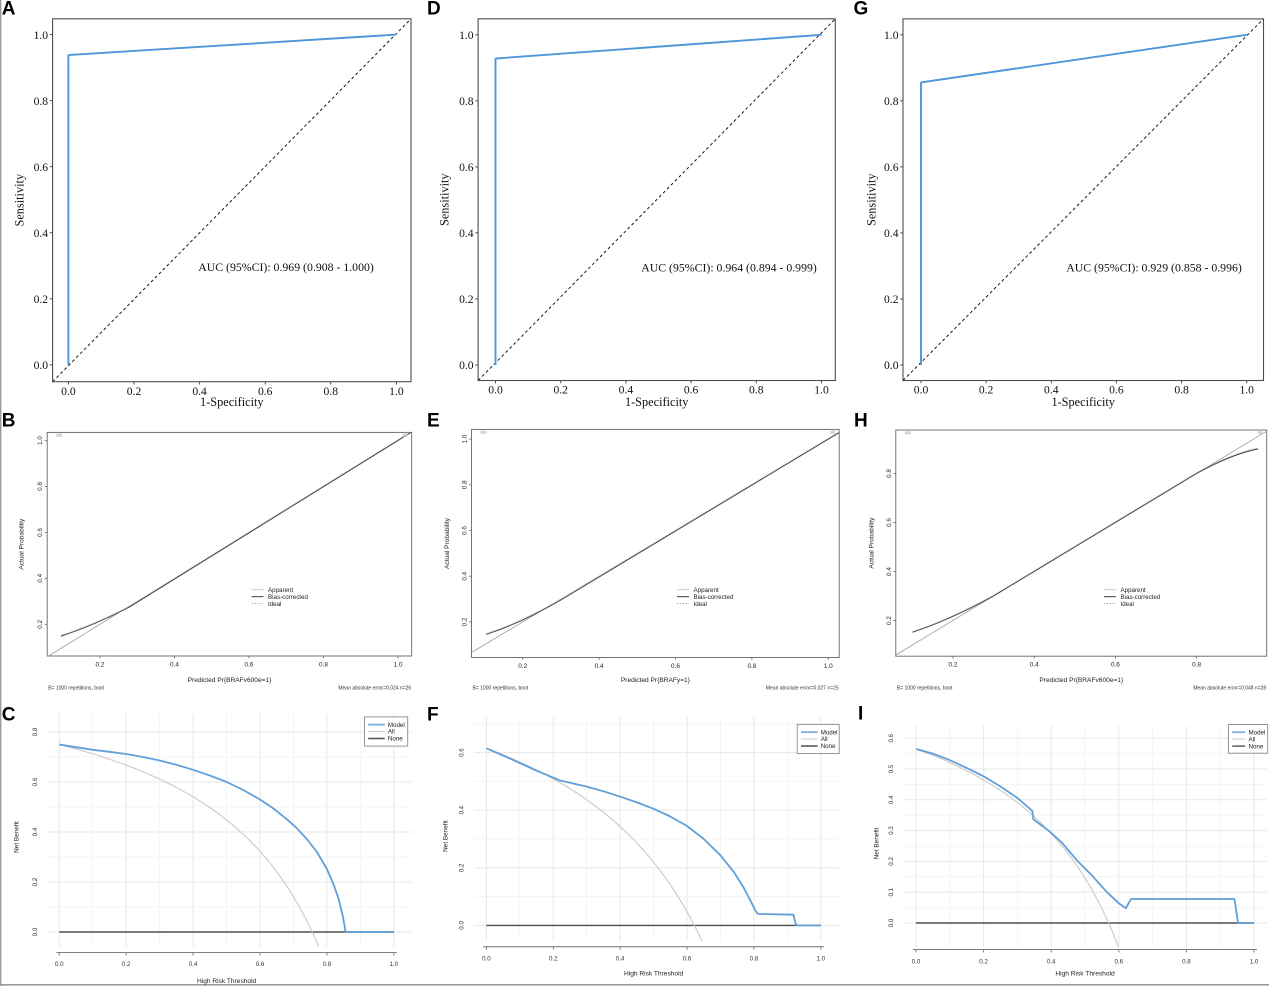  I want to click on svg-text: C, so click(9, 715).